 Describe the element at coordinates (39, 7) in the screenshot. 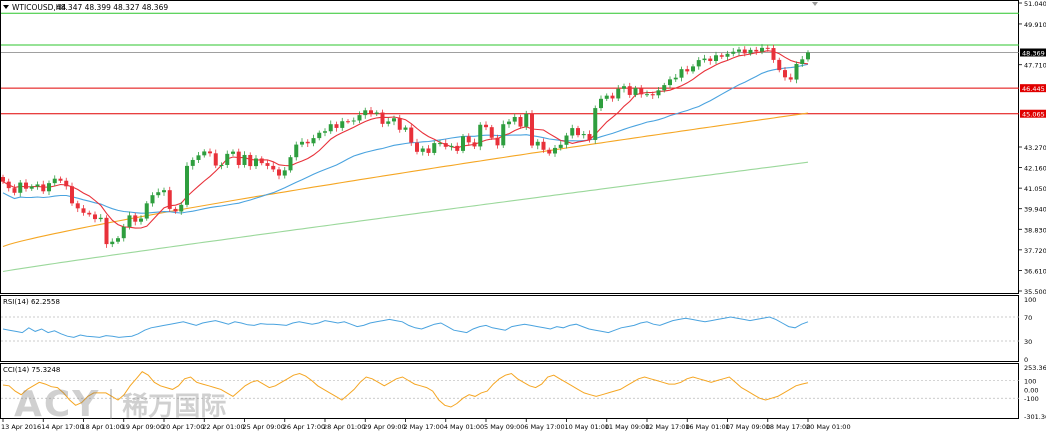

I see `chart-symbol: WTICOUSD,H4` at that location.